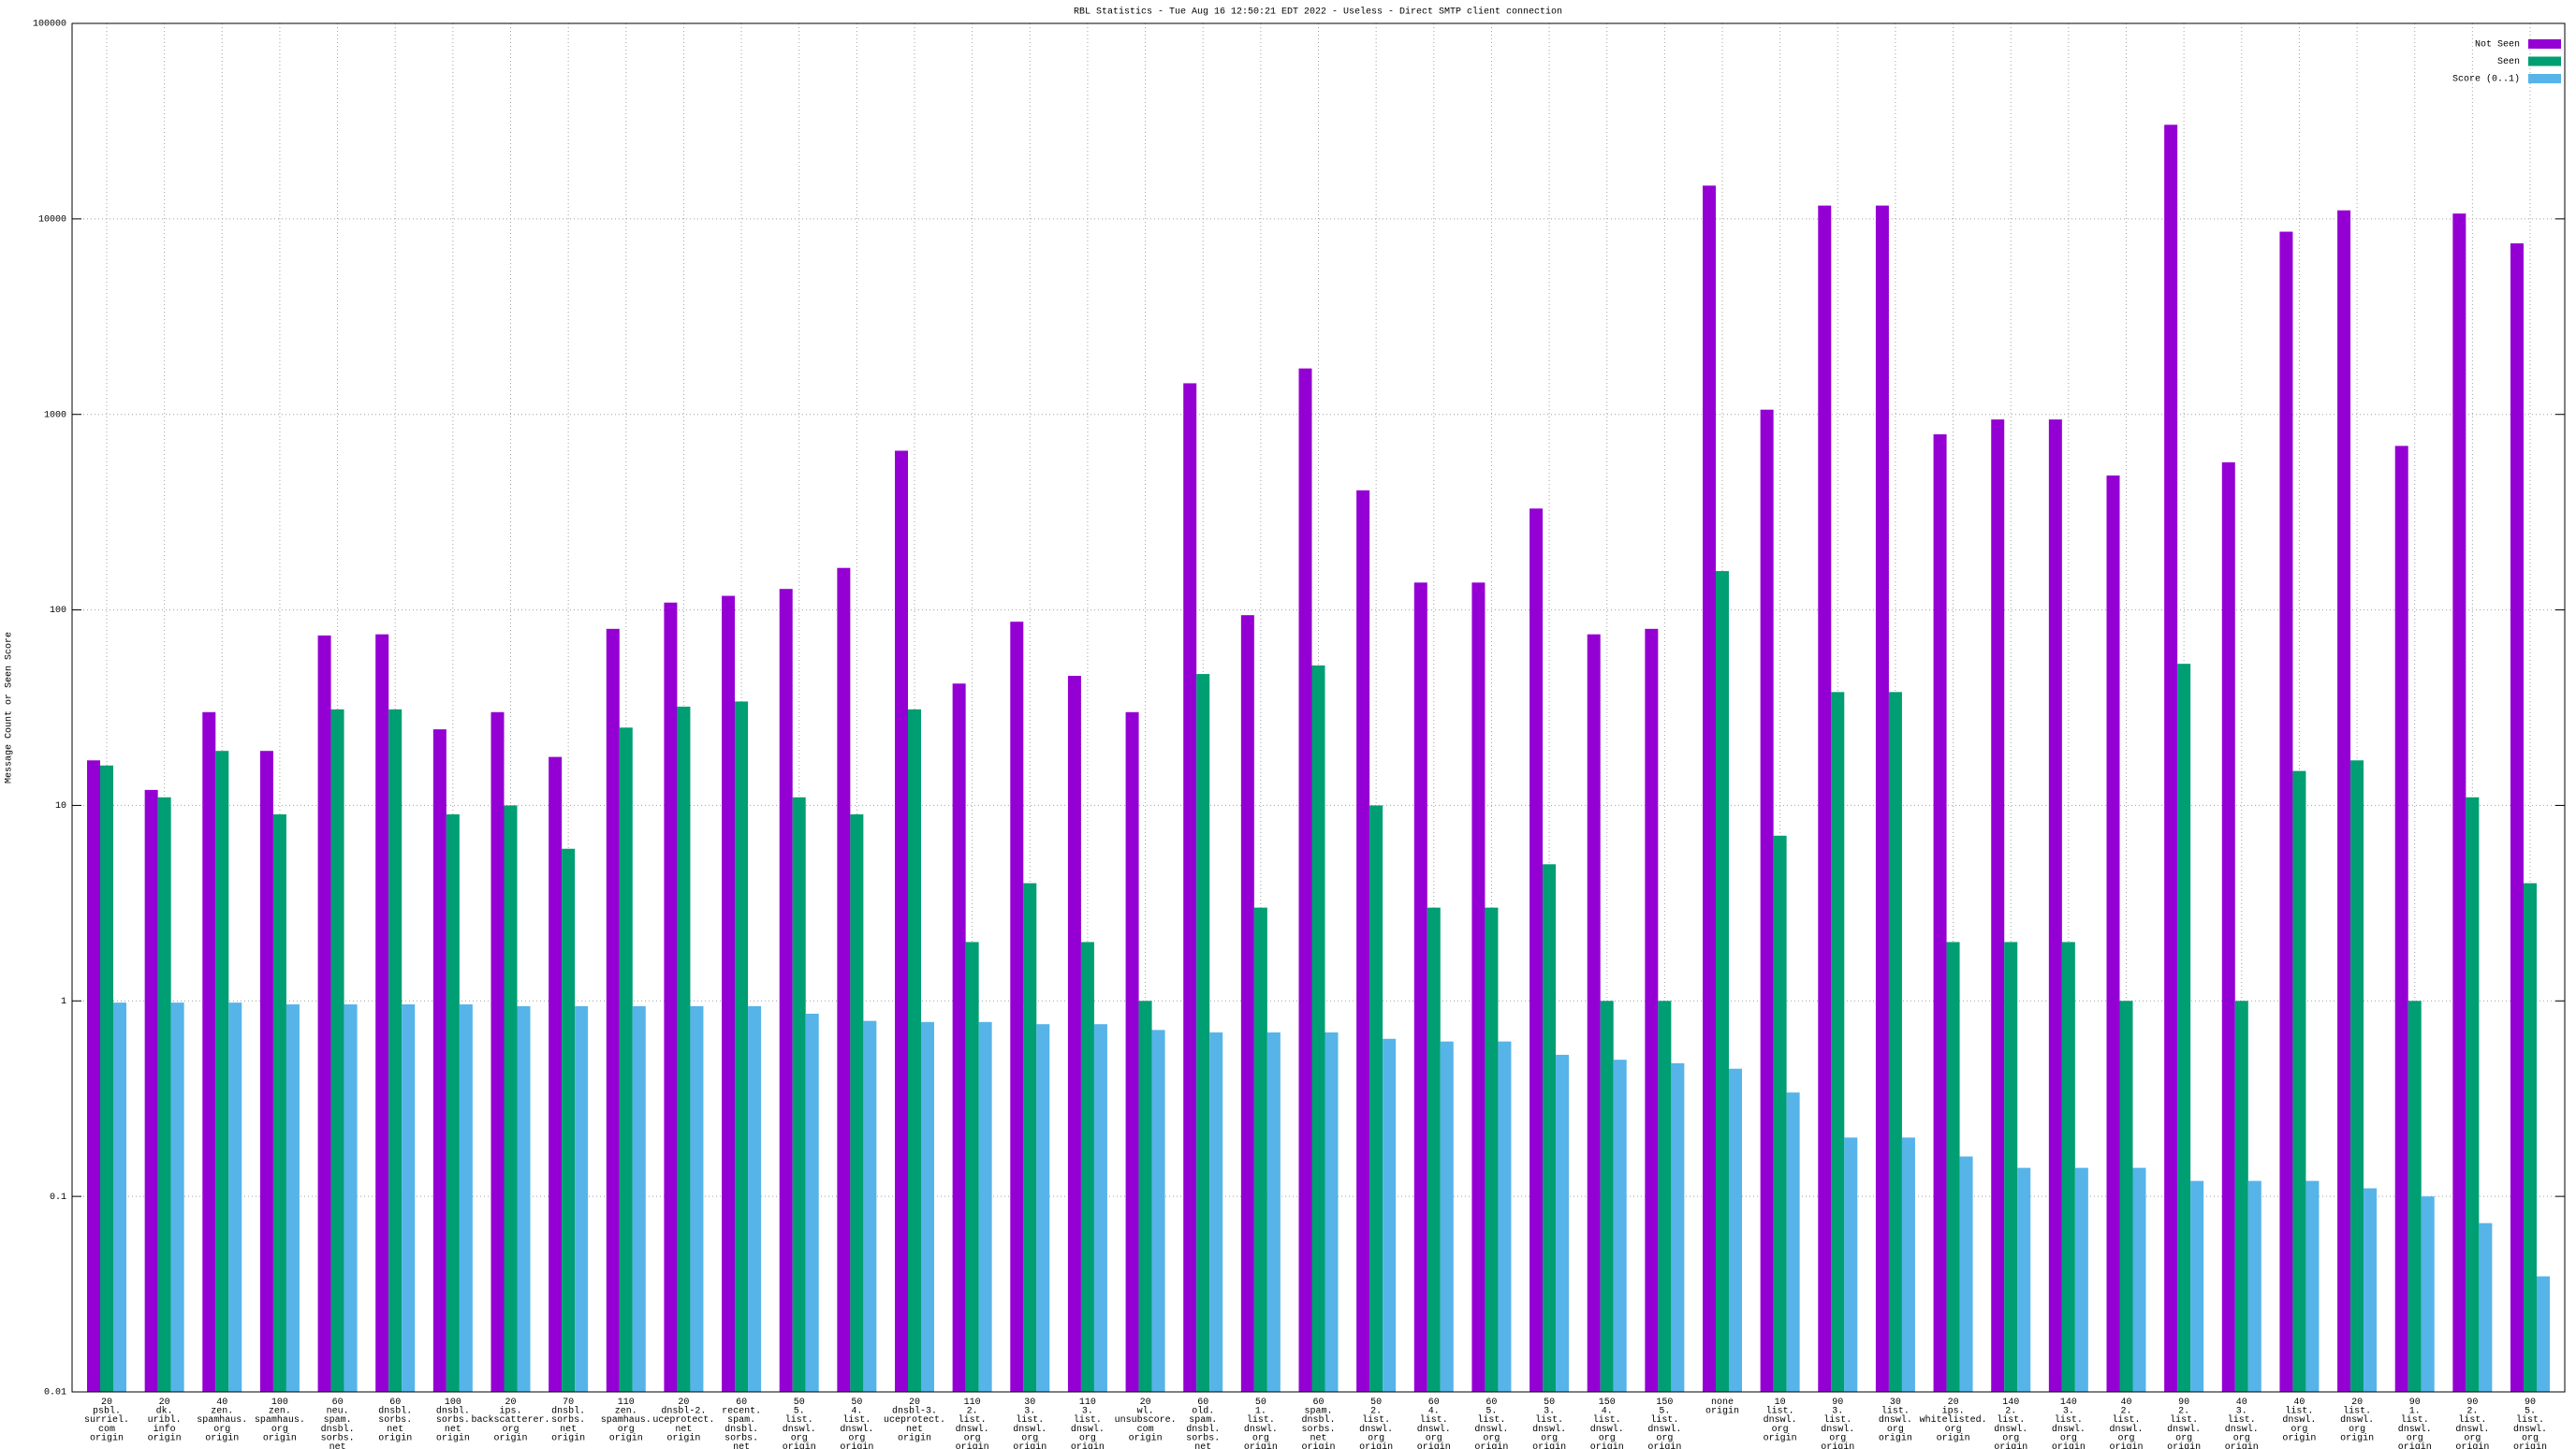 Image resolution: width=2576 pixels, height=1449 pixels. I want to click on x-tick-label: 40 zen. spamhaus. org origin, so click(222, 1420).